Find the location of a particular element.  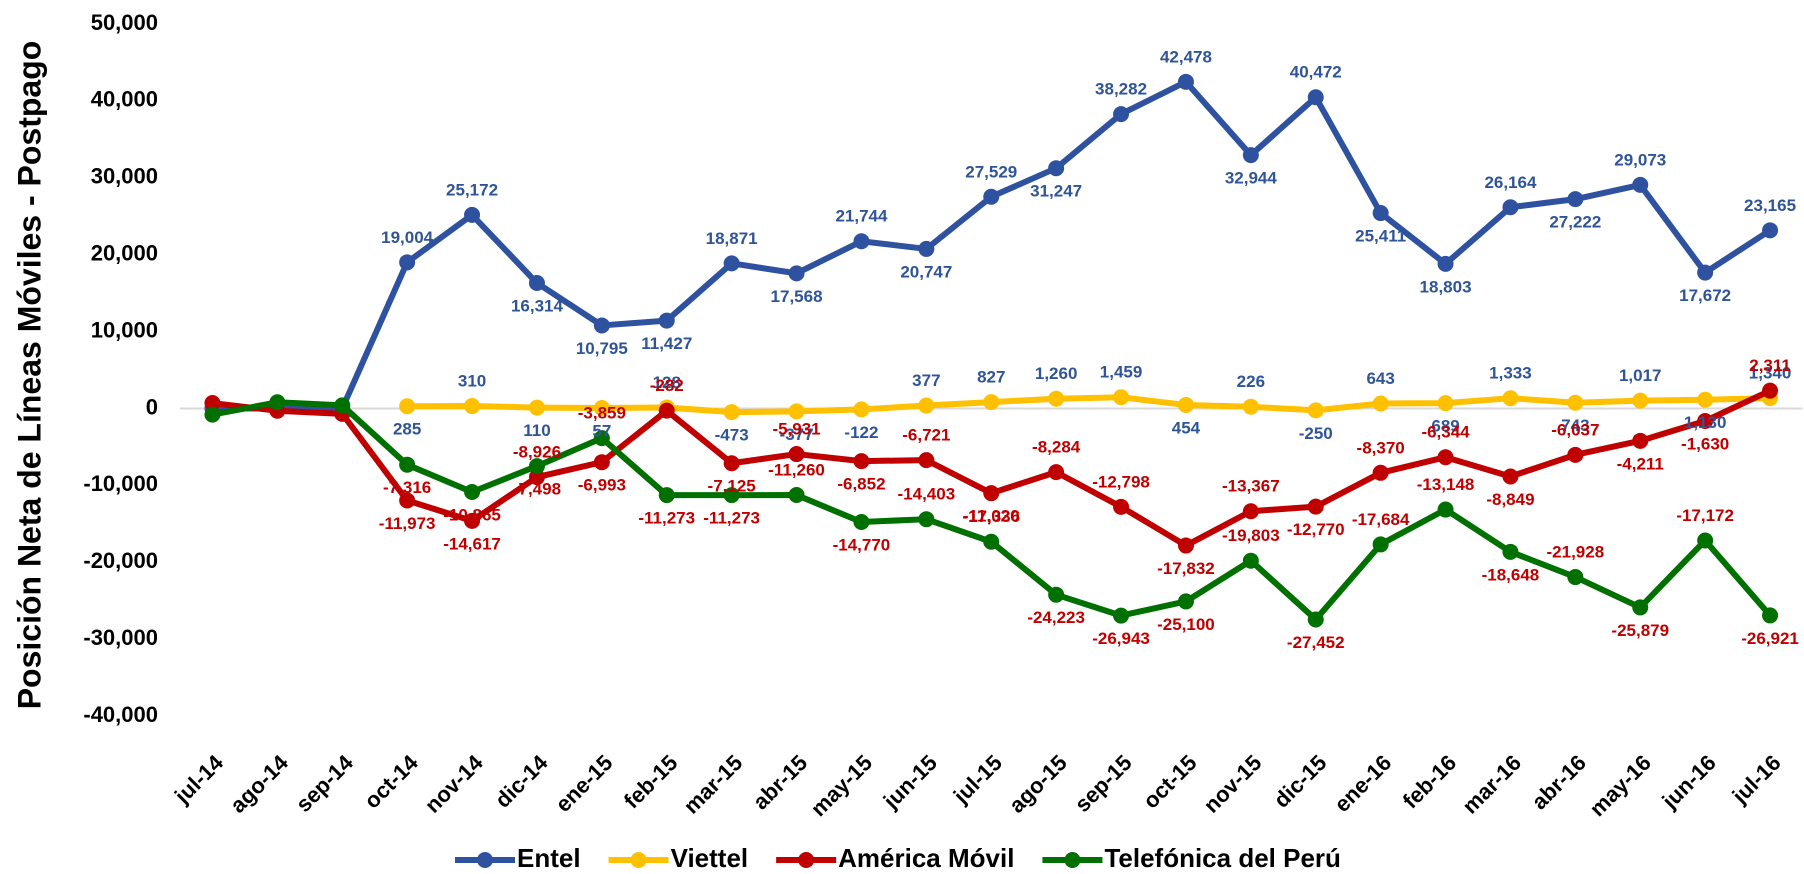

data-label: 27,222 is located at coordinates (1575, 222).